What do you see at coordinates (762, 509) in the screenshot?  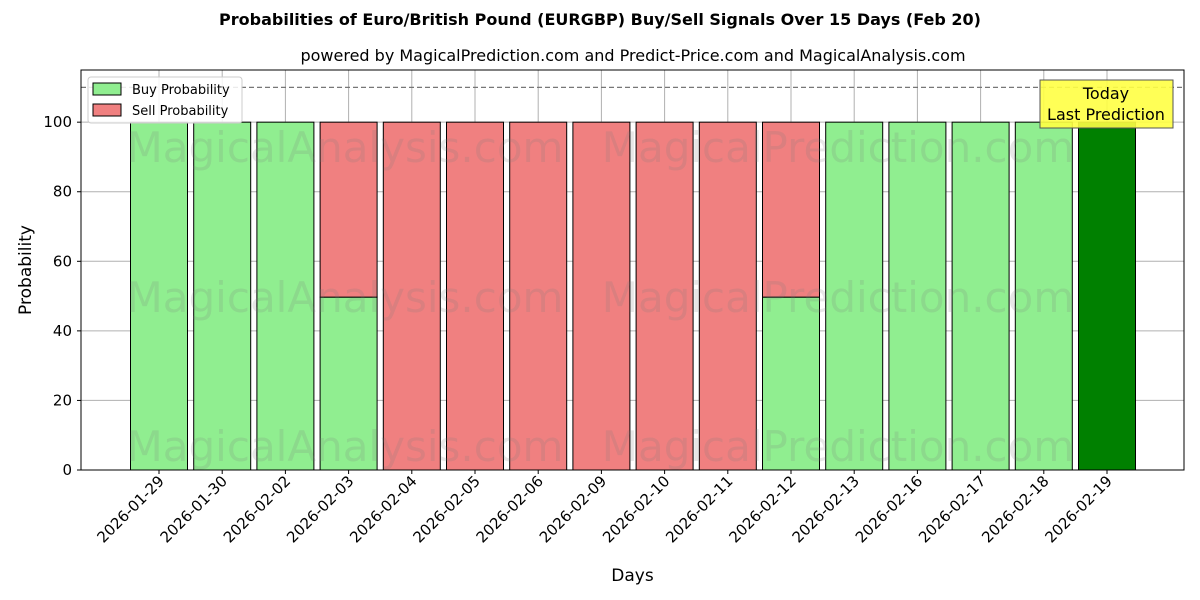 I see `x-tick-label: 2026-02-12` at bounding box center [762, 509].